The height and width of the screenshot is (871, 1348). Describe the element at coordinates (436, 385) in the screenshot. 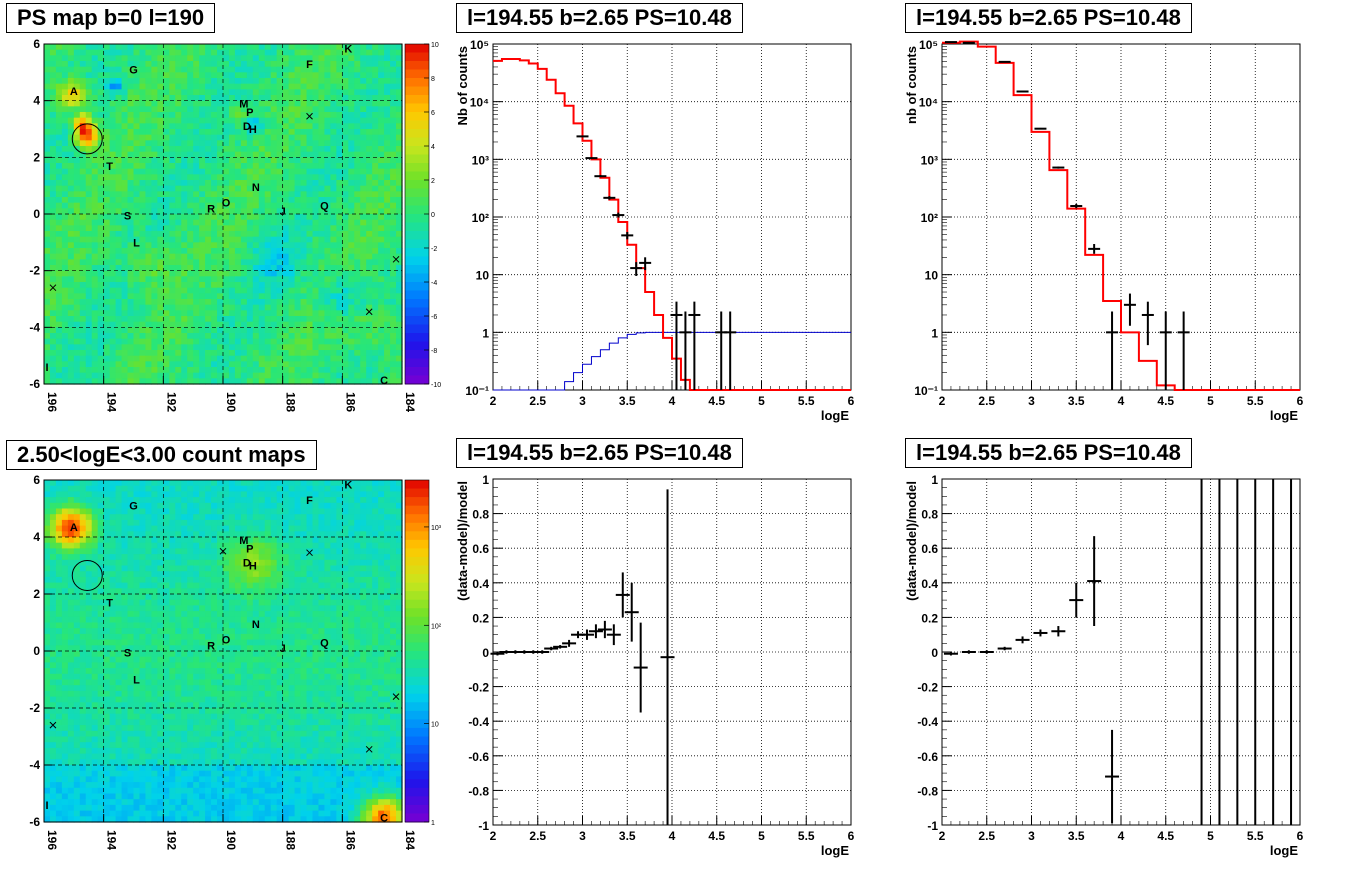

I see `colorbar-tick-label: -10` at that location.